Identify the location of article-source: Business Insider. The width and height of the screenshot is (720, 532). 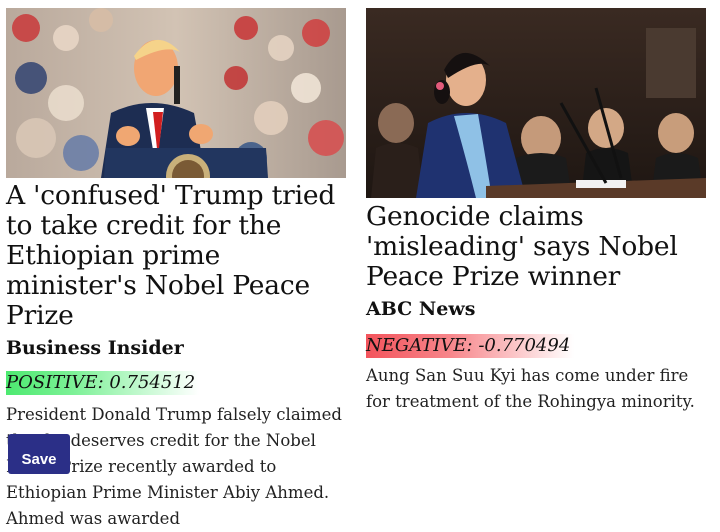
(95, 348).